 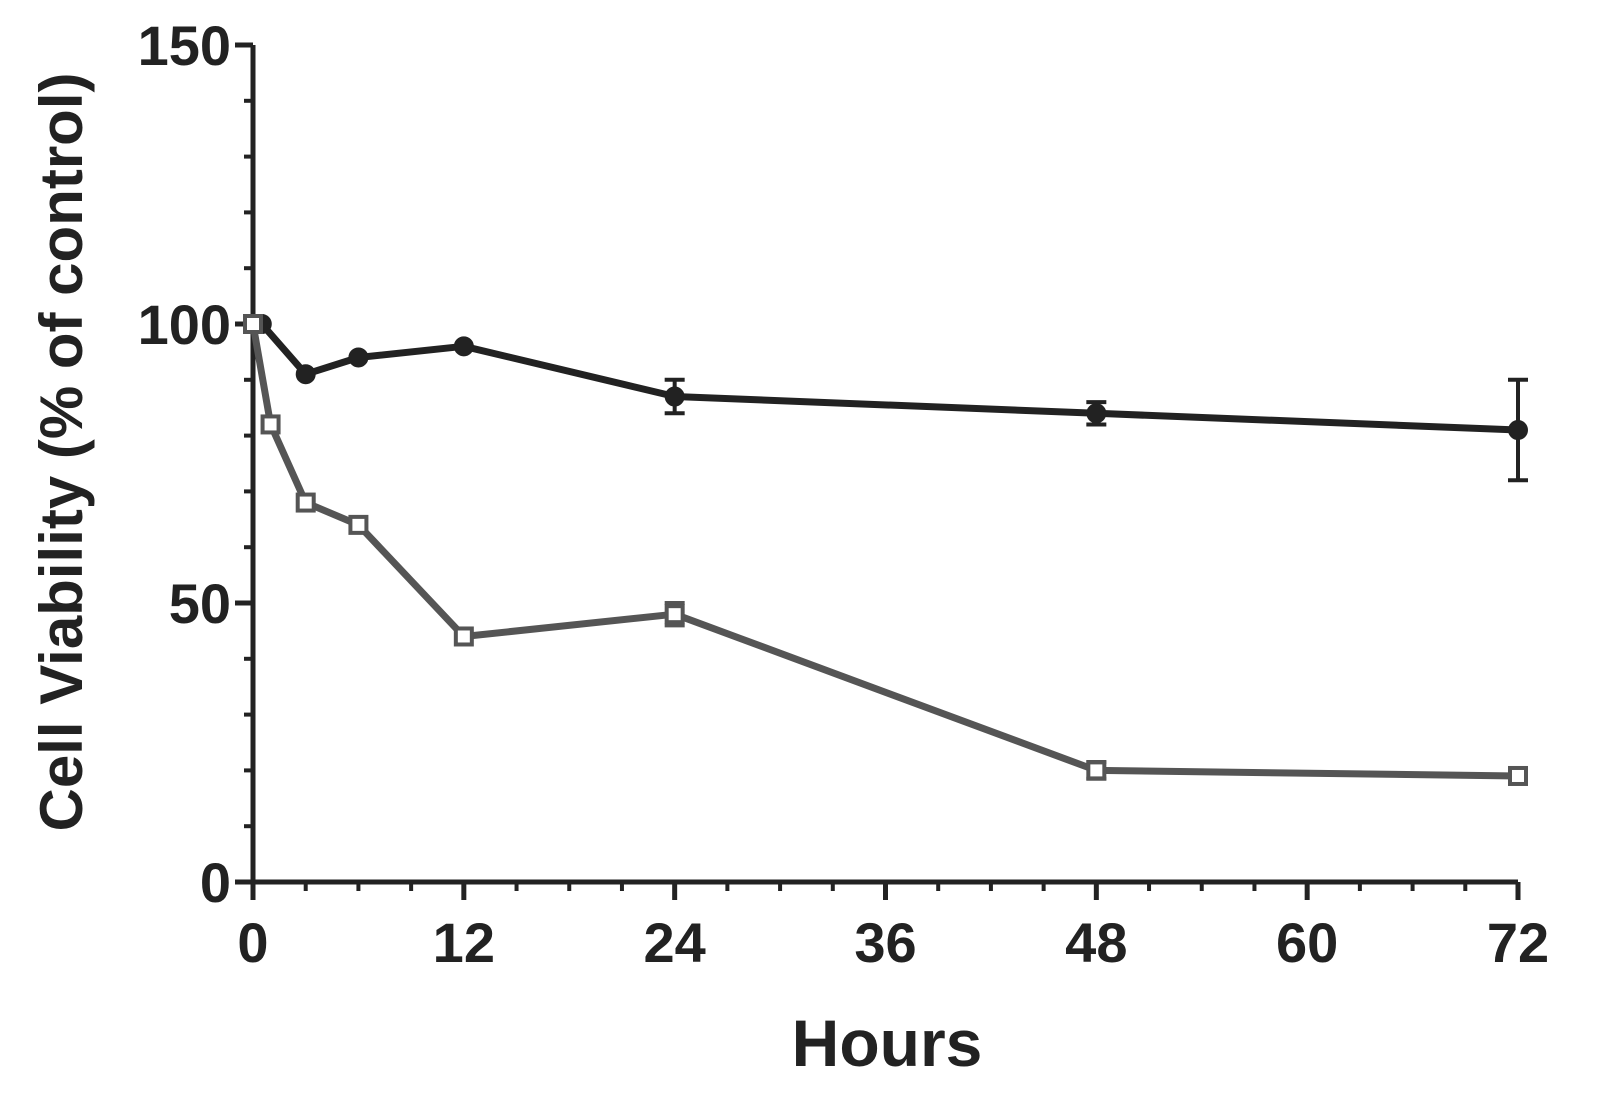 What do you see at coordinates (675, 942) in the screenshot?
I see `x-tick-label: 24` at bounding box center [675, 942].